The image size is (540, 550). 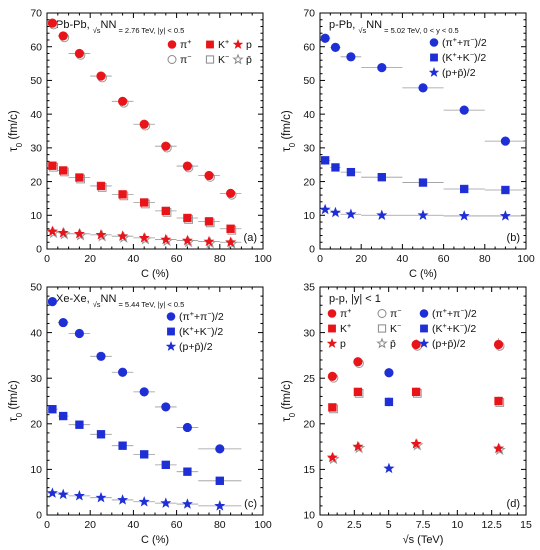 I want to click on legend-label: (π++π−)/2, so click(x=464, y=42).